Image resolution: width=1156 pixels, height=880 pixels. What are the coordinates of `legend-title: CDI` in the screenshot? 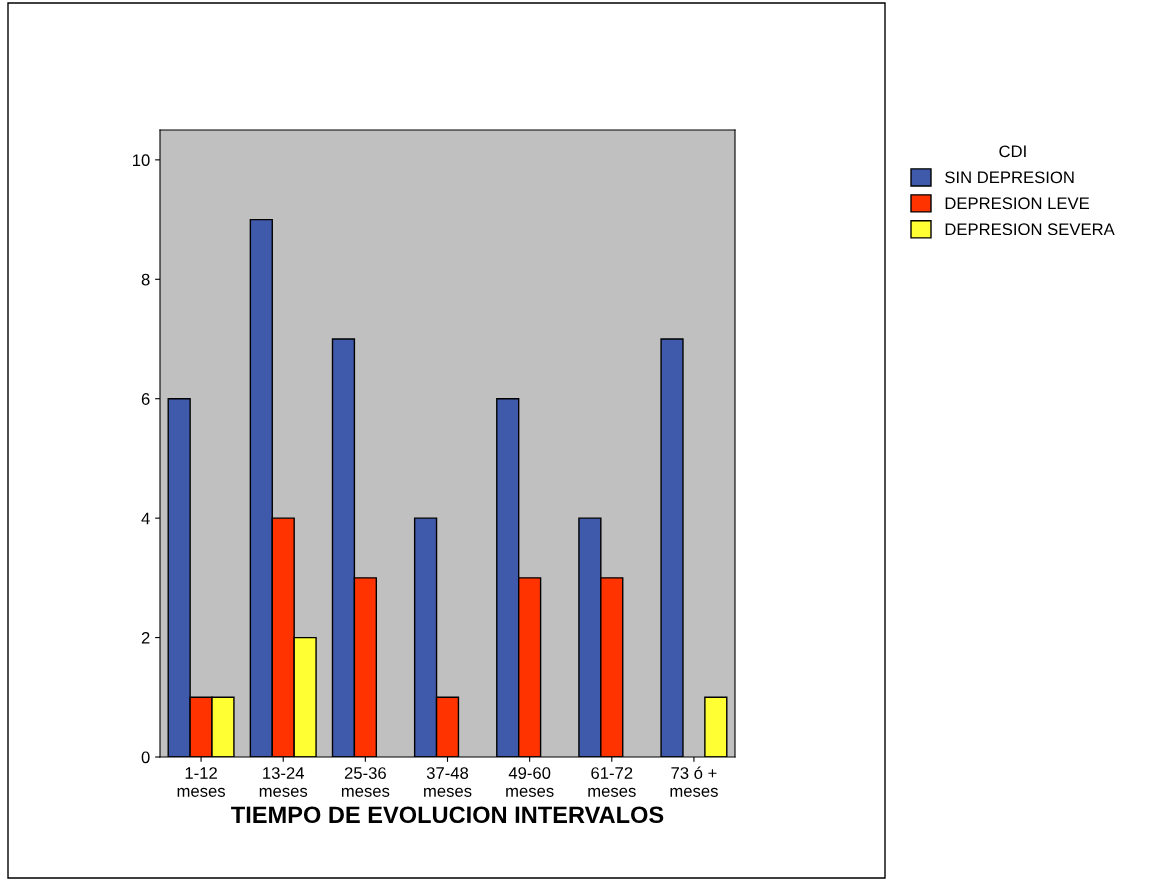 It's located at (1012, 151).